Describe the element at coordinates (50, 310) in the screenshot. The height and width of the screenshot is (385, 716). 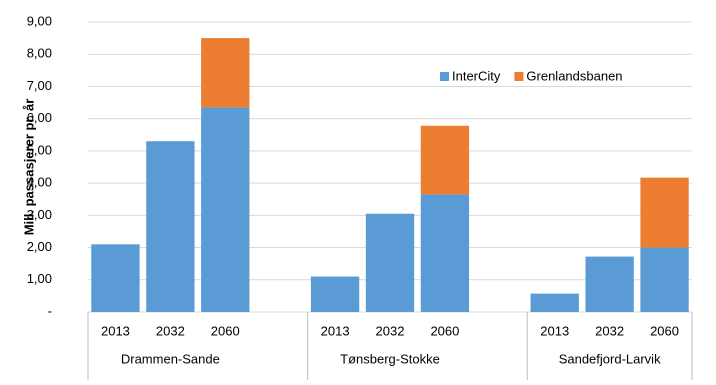
I see `y-tick-label: -` at that location.